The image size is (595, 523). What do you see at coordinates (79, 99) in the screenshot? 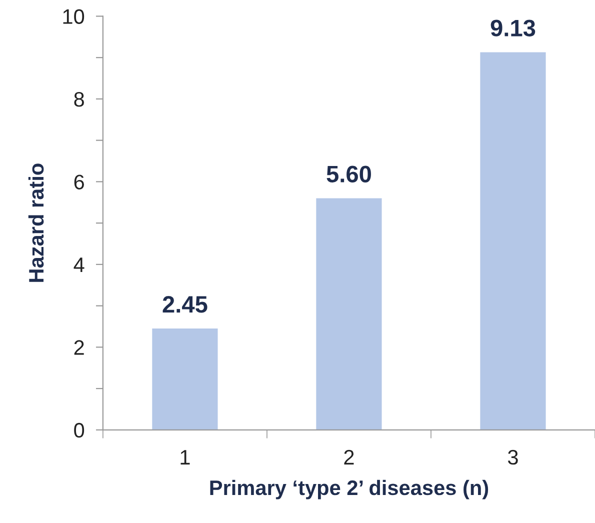
I see `y-tick-label: 8` at bounding box center [79, 99].